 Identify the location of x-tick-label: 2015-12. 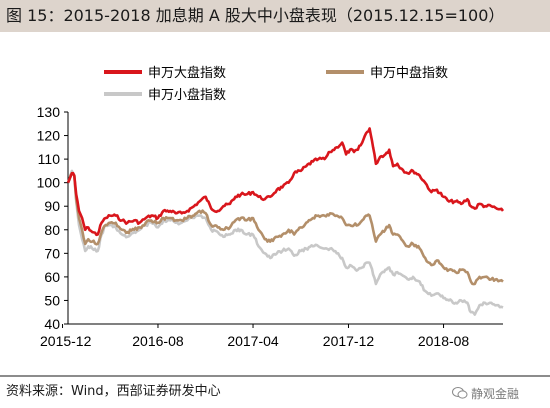
(66, 341).